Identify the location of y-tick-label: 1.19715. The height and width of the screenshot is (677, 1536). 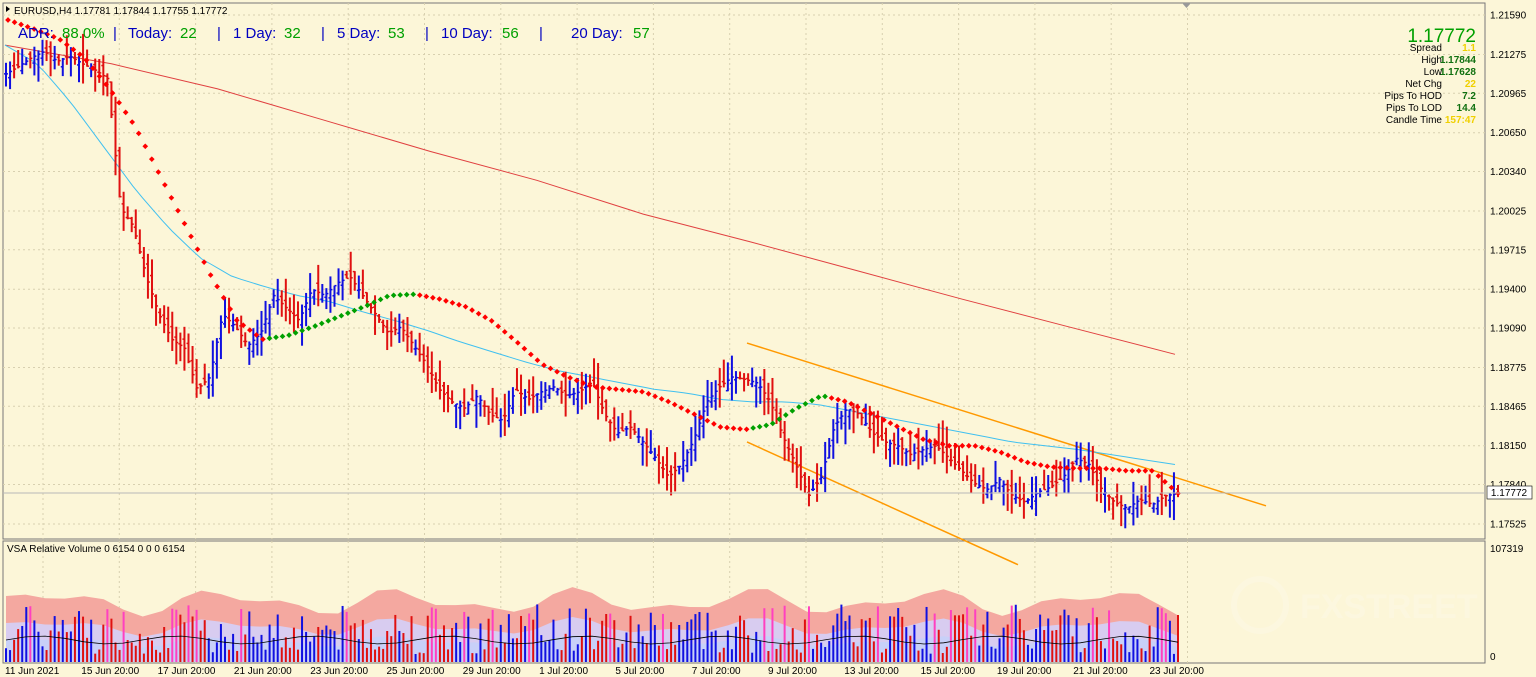
(1508, 250).